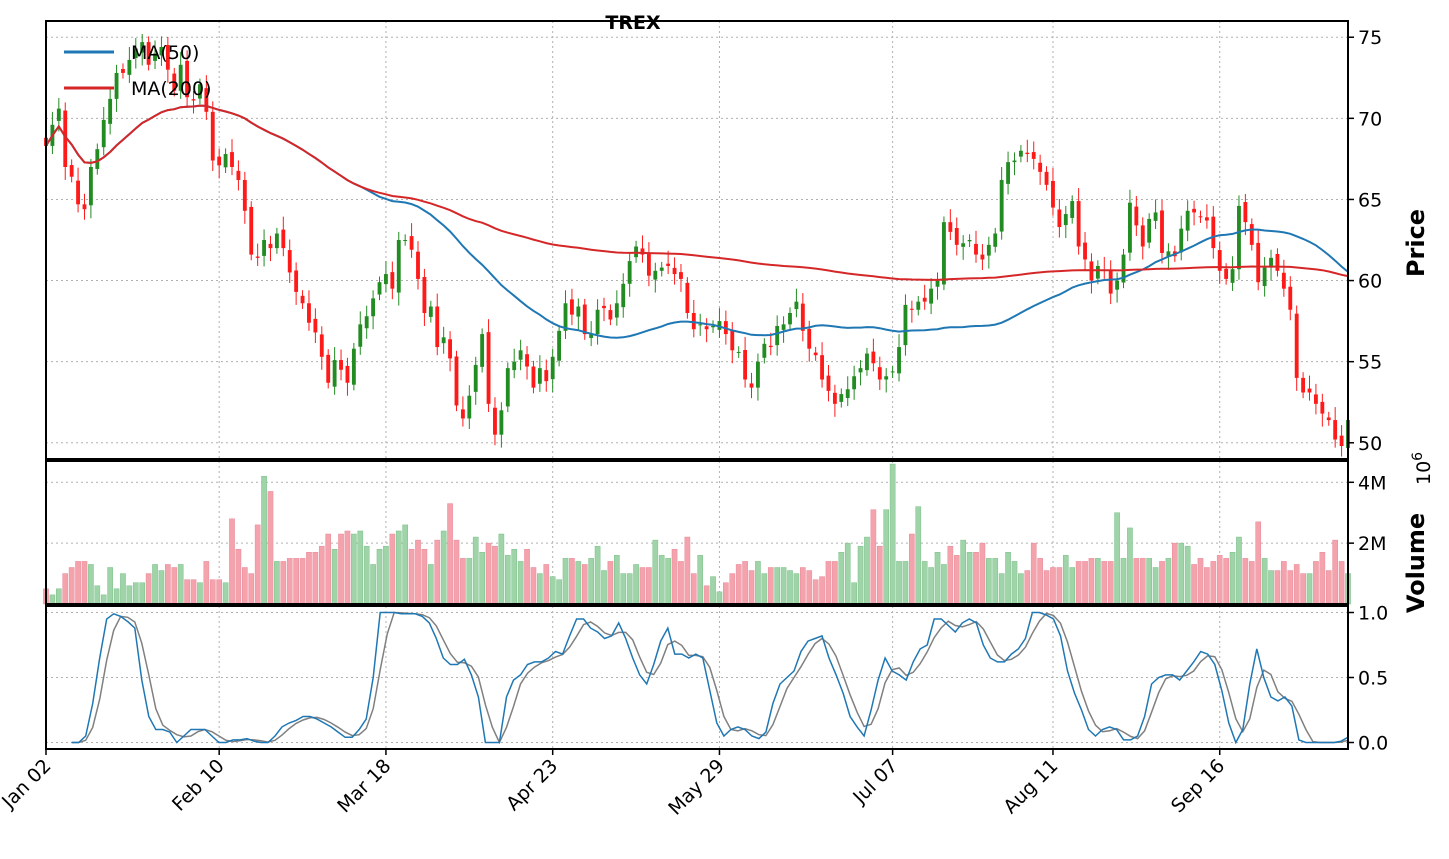 The height and width of the screenshot is (859, 1449). What do you see at coordinates (28, 784) in the screenshot?
I see `x-tick-label: Jan 02` at bounding box center [28, 784].